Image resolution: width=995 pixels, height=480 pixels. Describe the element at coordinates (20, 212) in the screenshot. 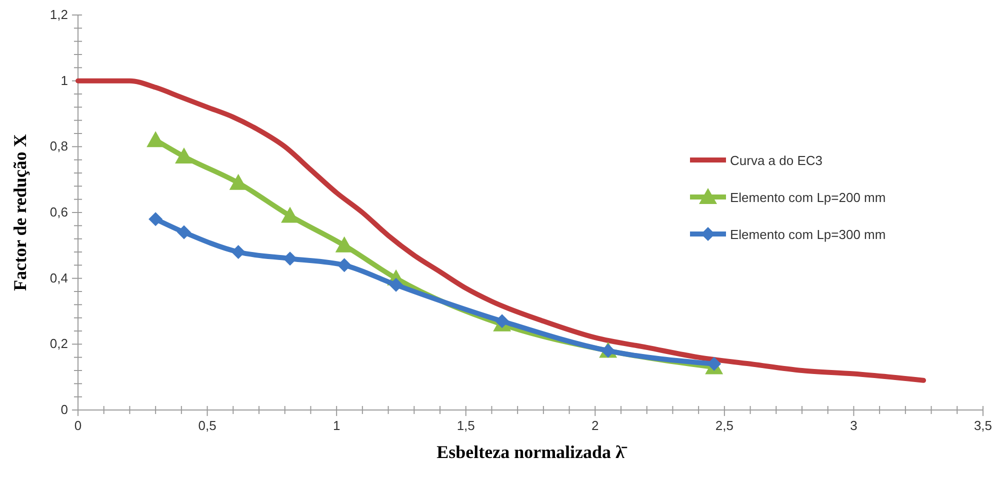

I see `y-axis-title: Factor de redução X` at that location.